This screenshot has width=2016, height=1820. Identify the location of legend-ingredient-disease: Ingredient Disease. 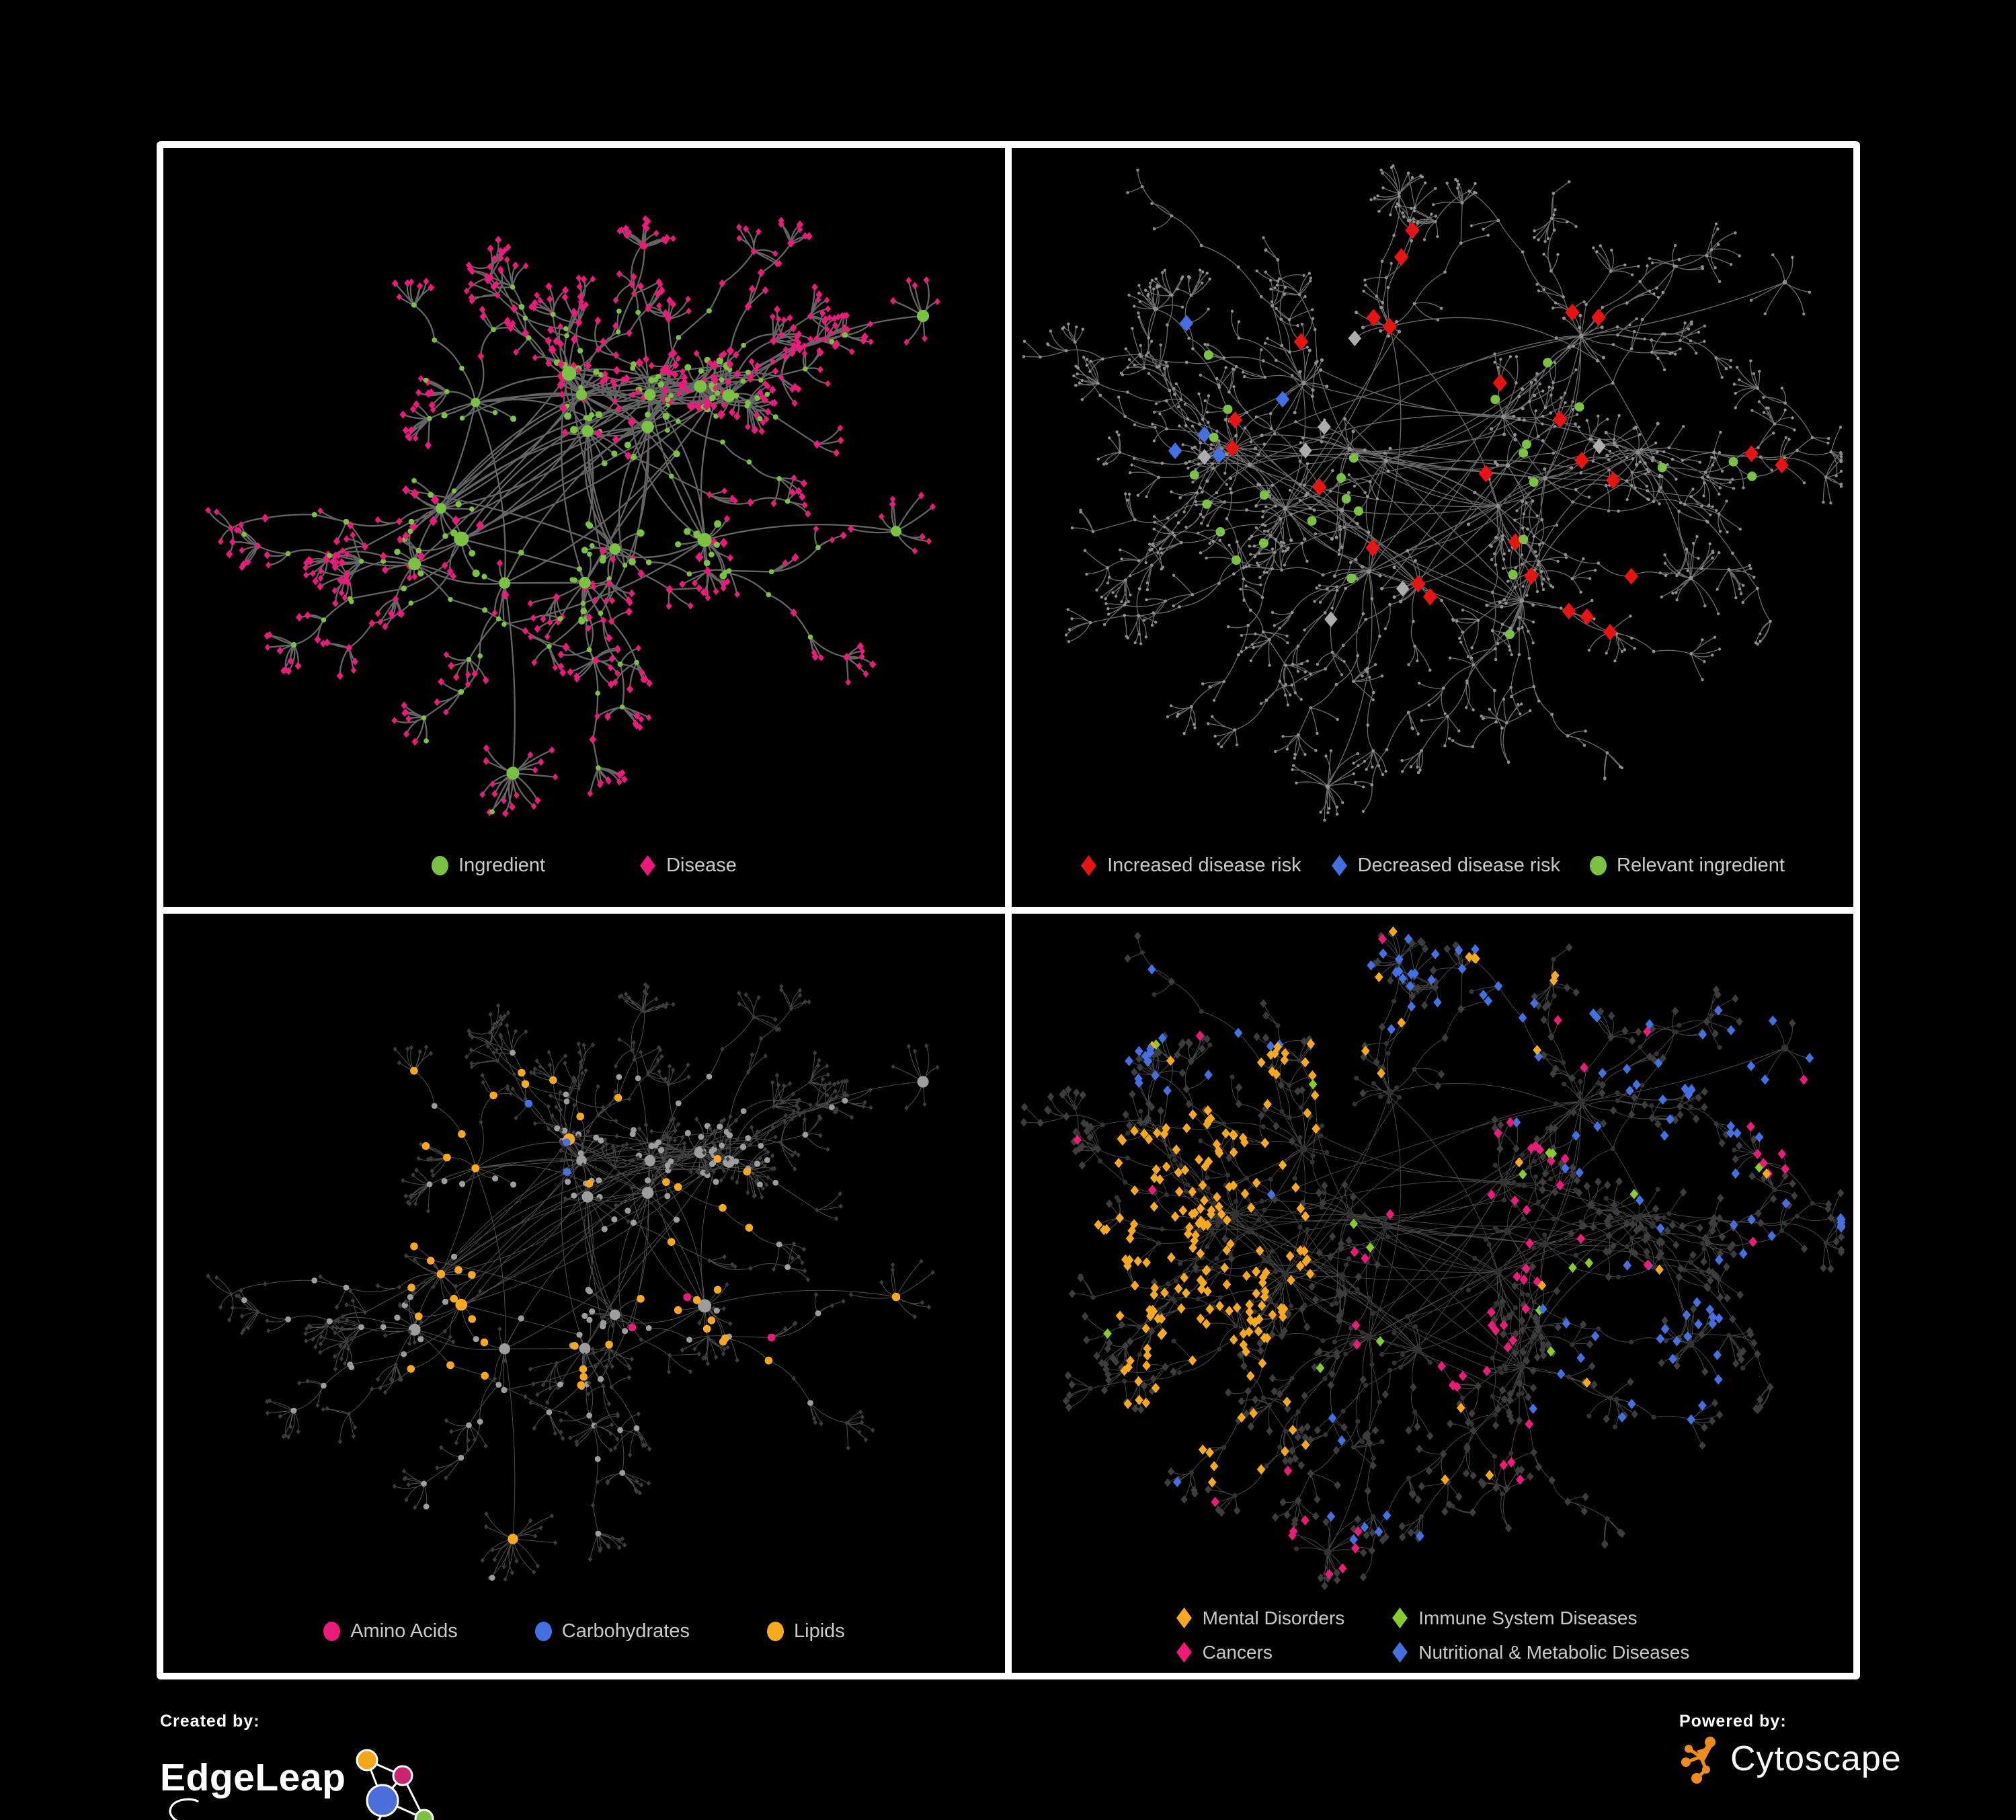
(584, 866).